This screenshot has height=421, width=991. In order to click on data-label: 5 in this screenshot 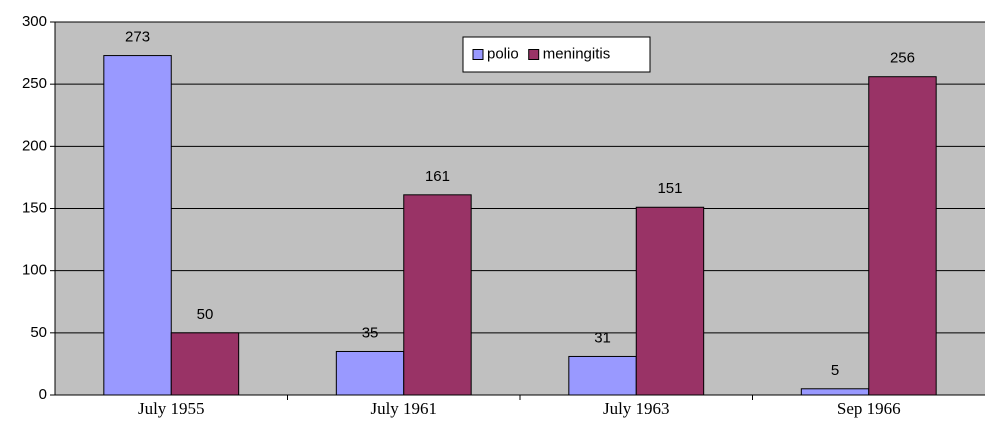, I will do `click(835, 370)`.